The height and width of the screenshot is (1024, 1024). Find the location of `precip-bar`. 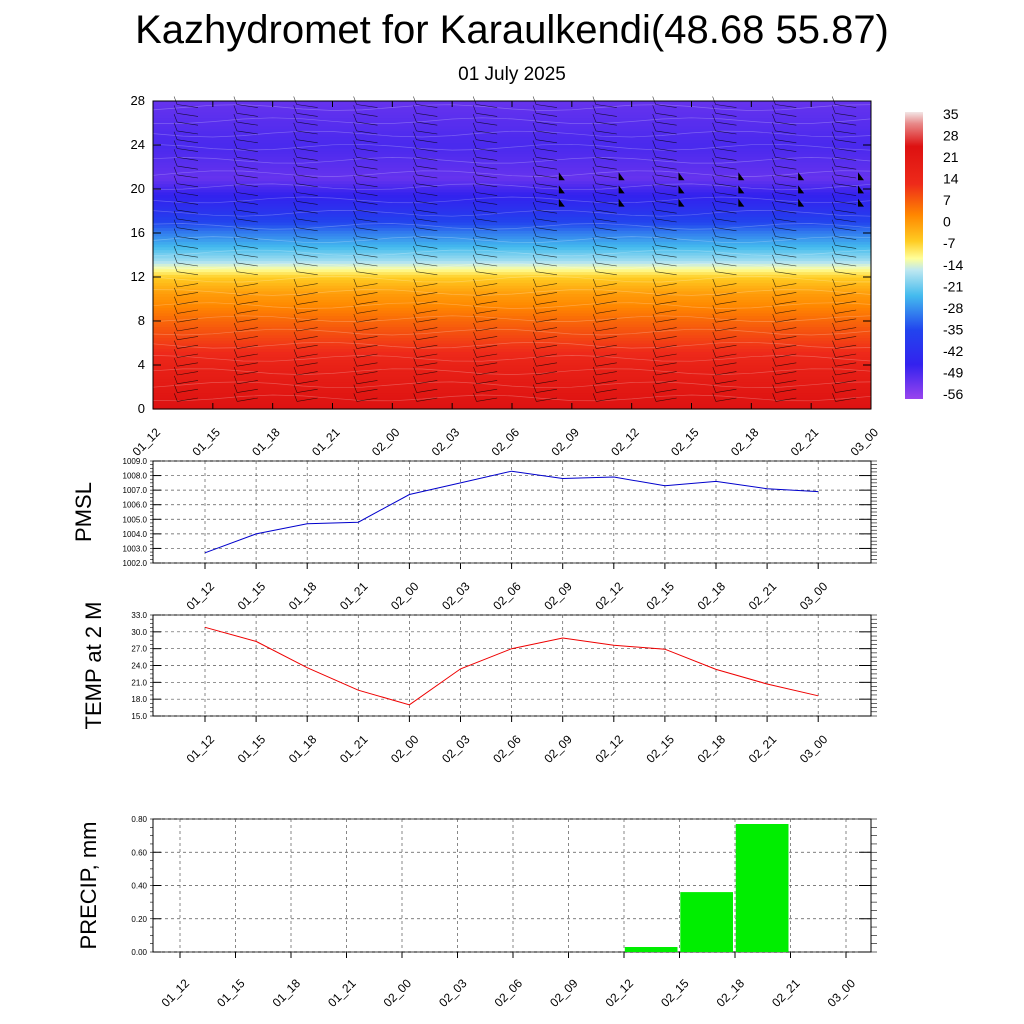

precip-bar is located at coordinates (762, 888).